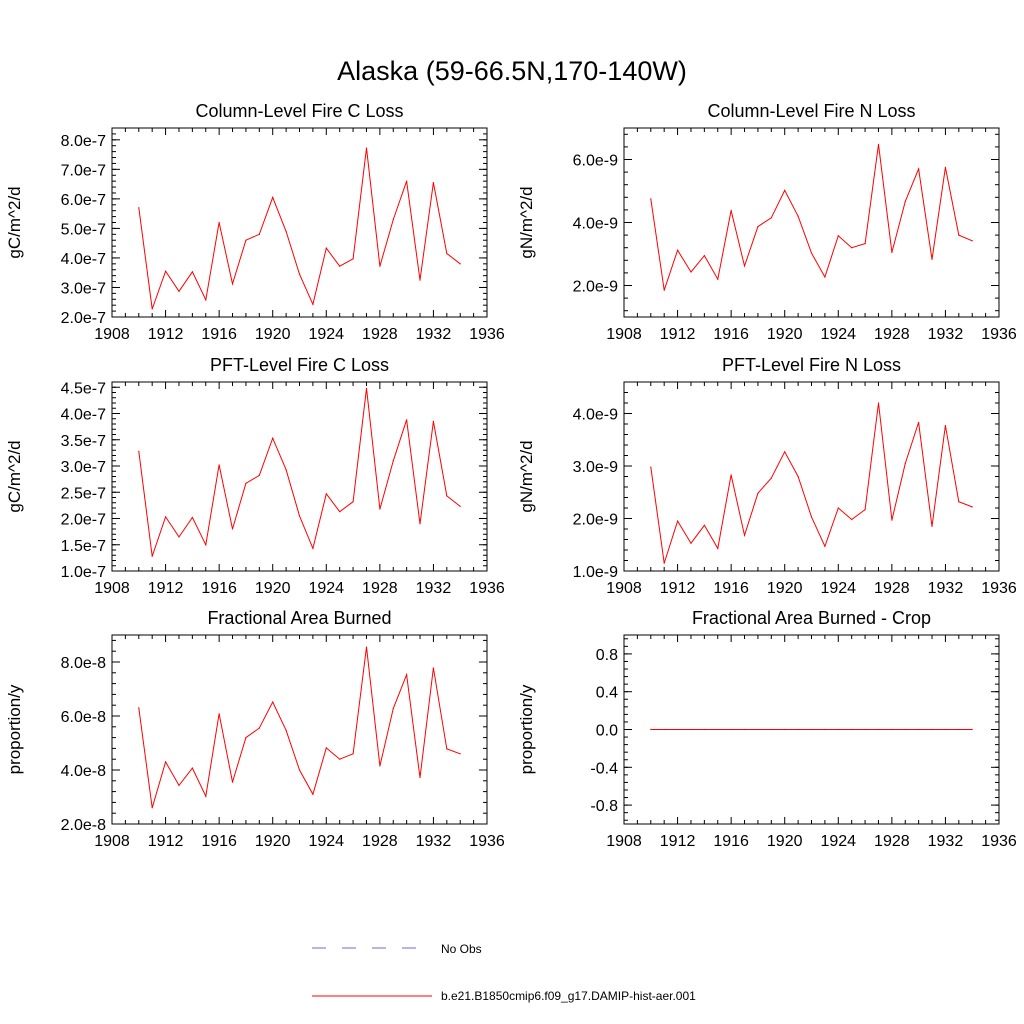 The image size is (1024, 1024). I want to click on y-tick-label: 1.0e-7, so click(83, 572).